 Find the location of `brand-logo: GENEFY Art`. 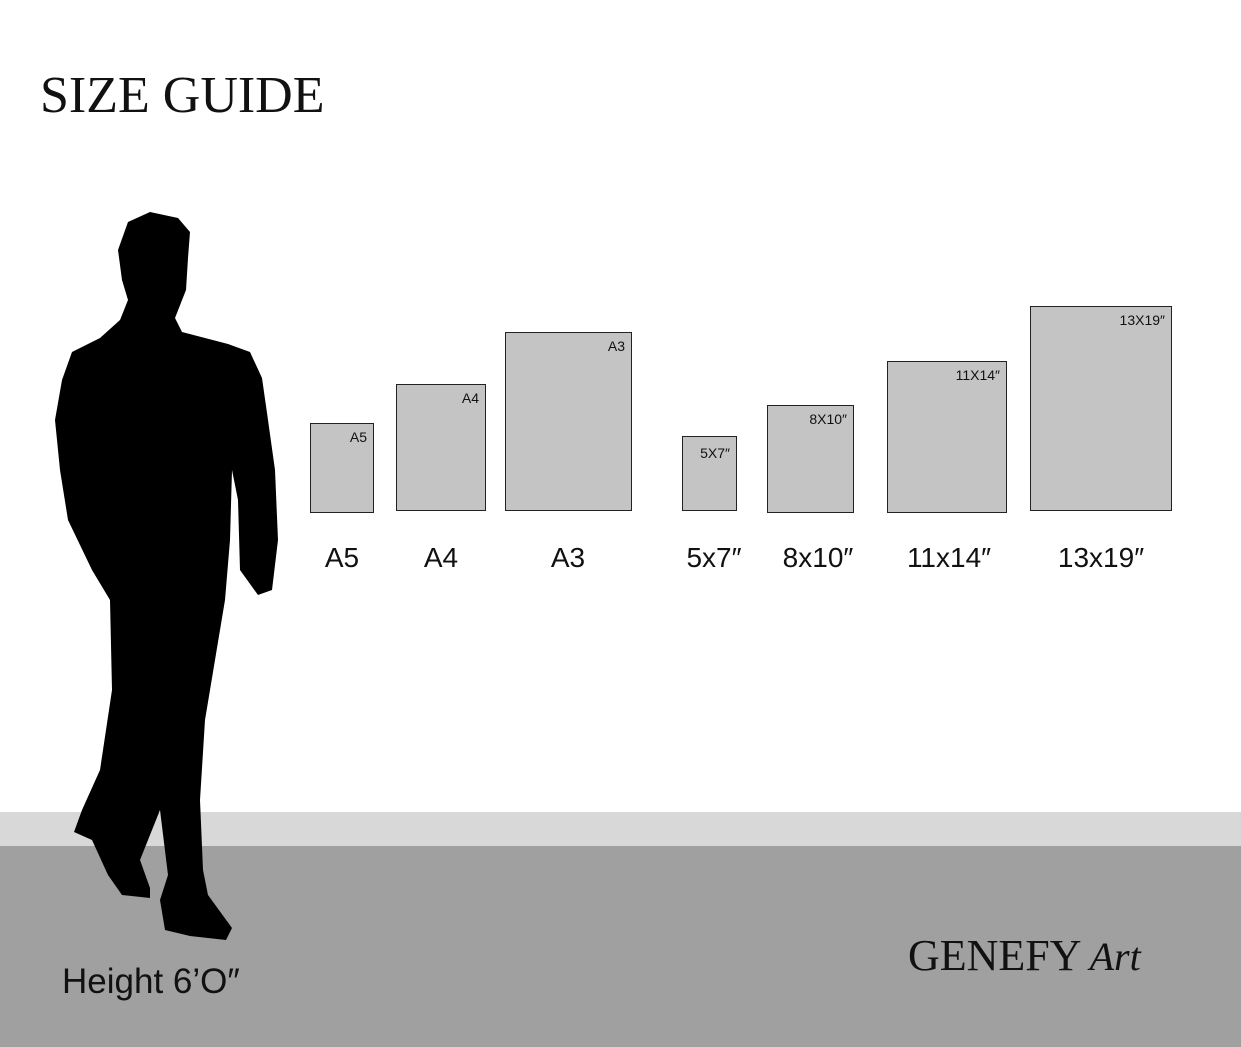

brand-logo: GENEFY Art is located at coordinates (1024, 955).